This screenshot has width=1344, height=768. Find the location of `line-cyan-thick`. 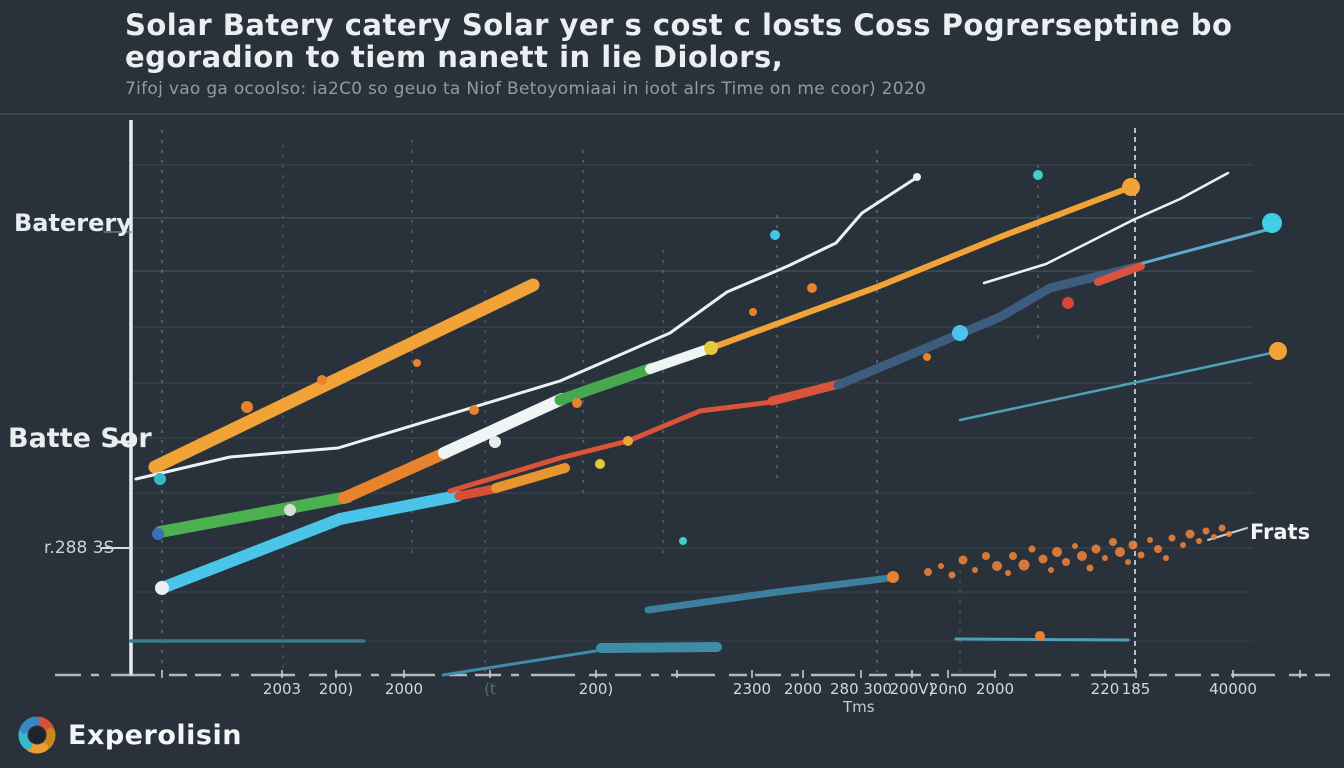

line-cyan-thick is located at coordinates (309, 542).